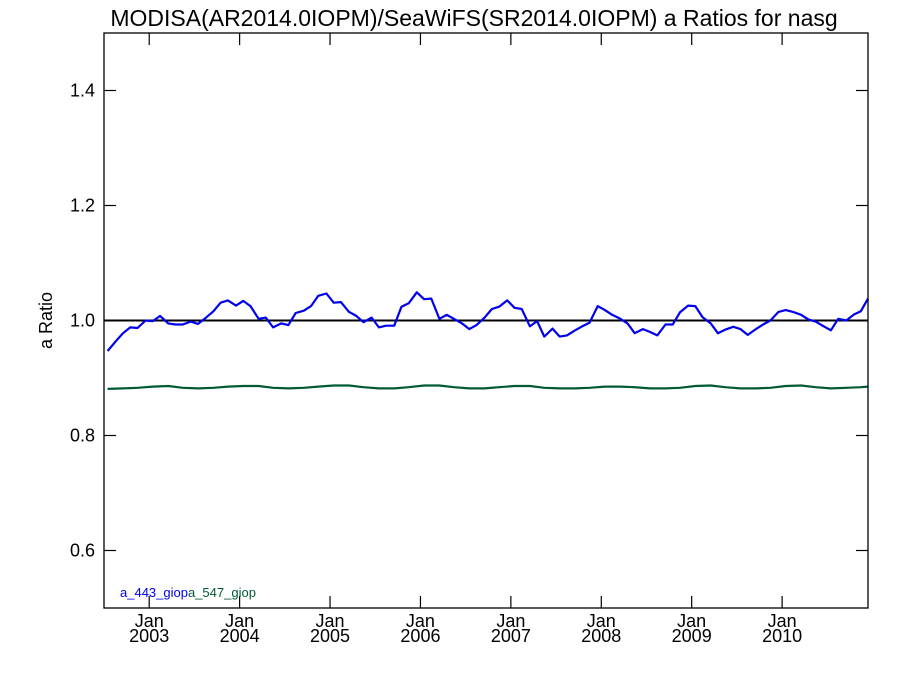  I want to click on legend-entry-a-547-giop: a_547_giop, so click(222, 592).